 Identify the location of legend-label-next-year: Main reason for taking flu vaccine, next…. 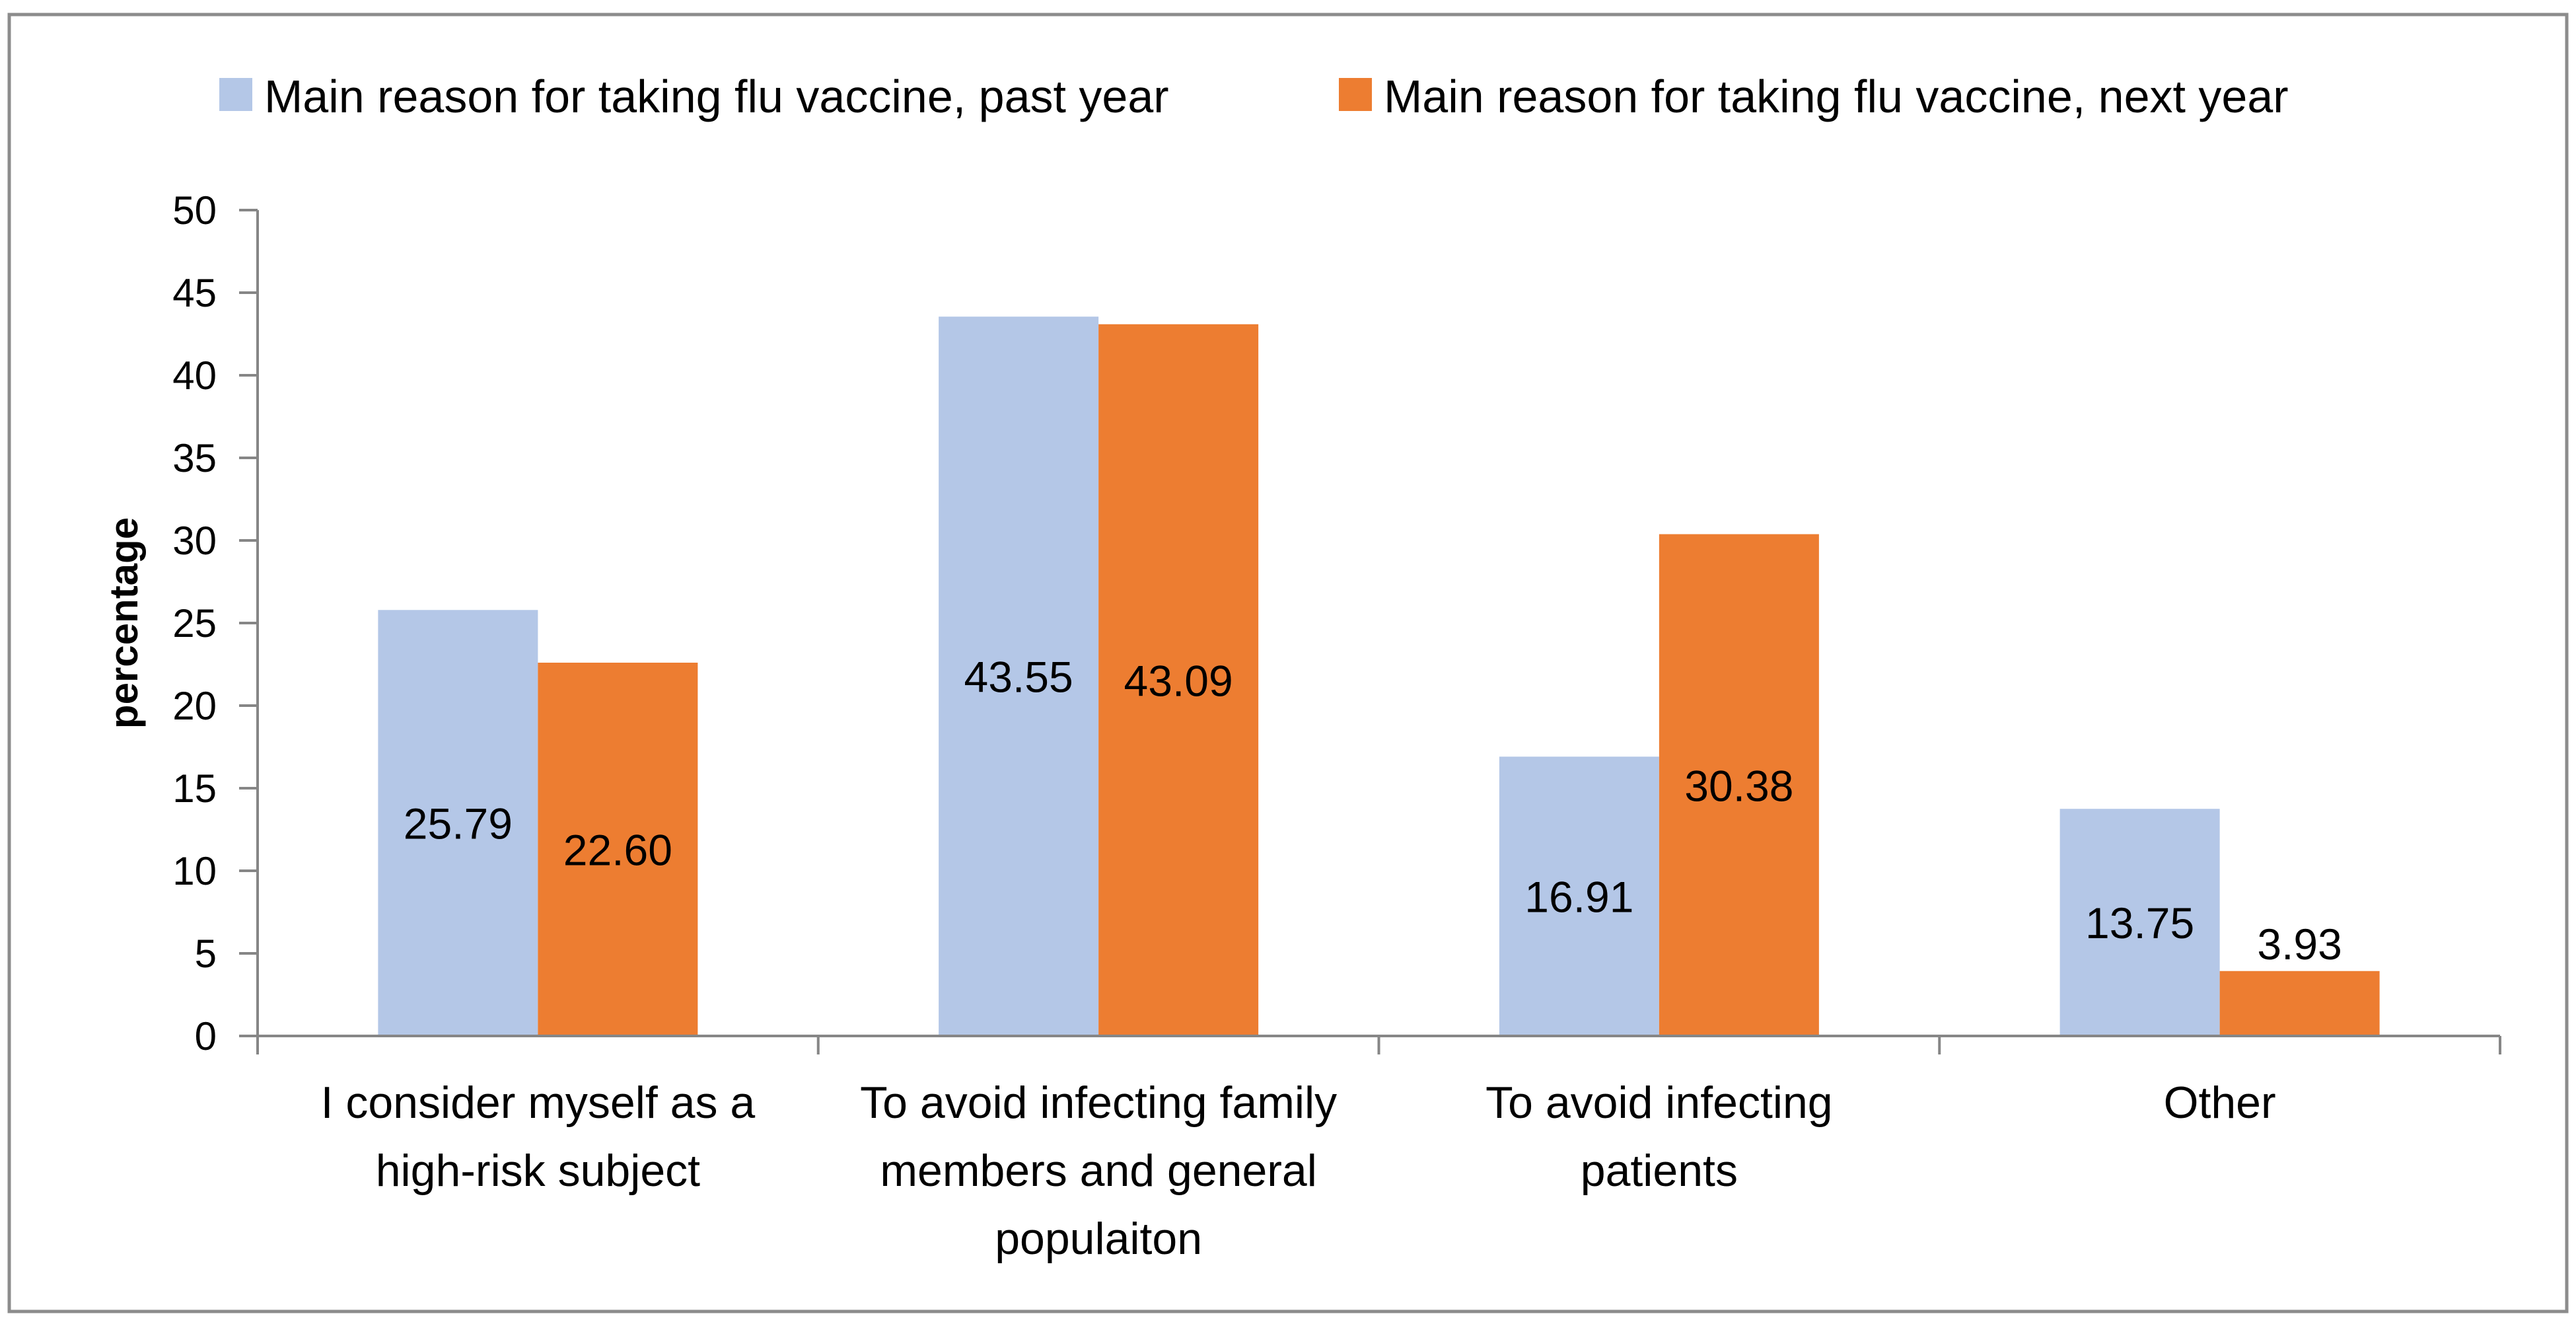
(1836, 96).